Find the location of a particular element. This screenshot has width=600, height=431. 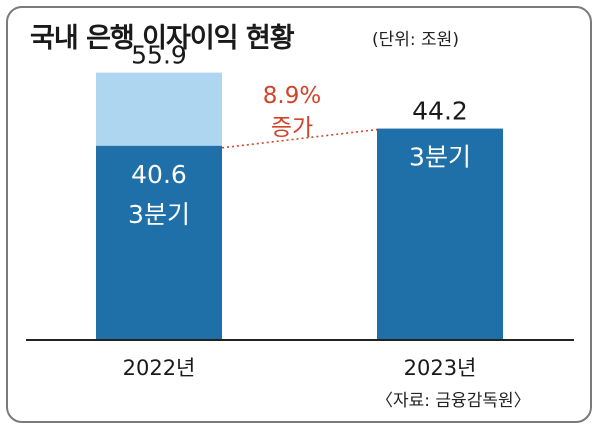

bar-segment-name-1: 3분기 is located at coordinates (440, 157).